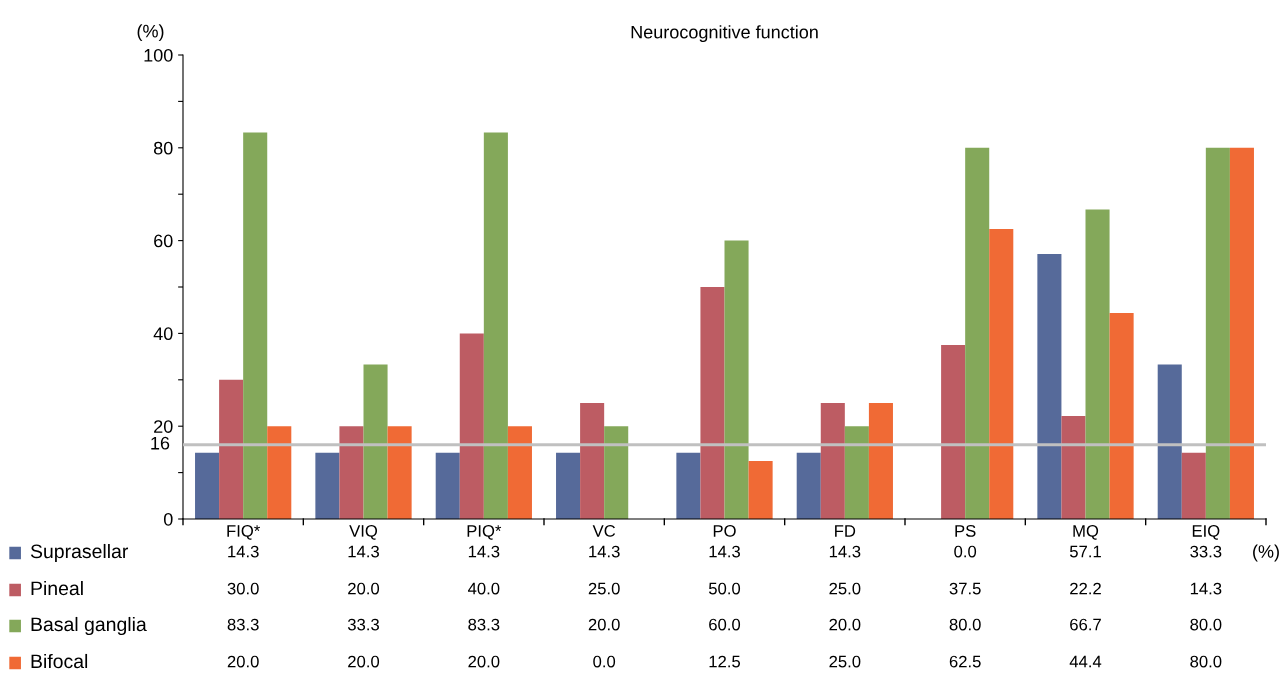 This screenshot has height=696, width=1281. I want to click on x-tick-label: MQ, so click(1086, 532).